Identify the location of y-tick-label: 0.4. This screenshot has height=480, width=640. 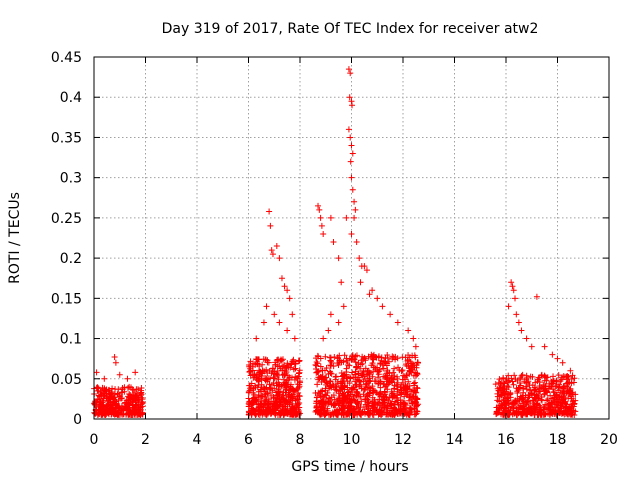
(71, 98).